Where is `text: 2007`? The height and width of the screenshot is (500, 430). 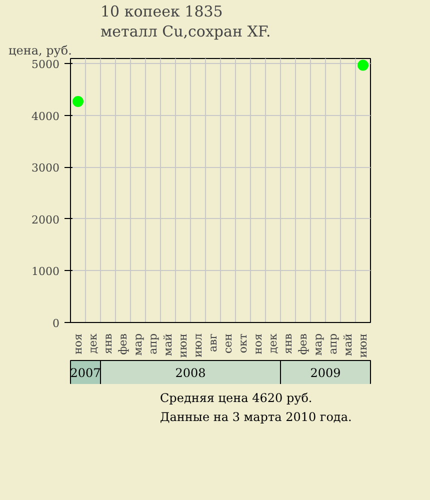 text: 2007 is located at coordinates (85, 373).